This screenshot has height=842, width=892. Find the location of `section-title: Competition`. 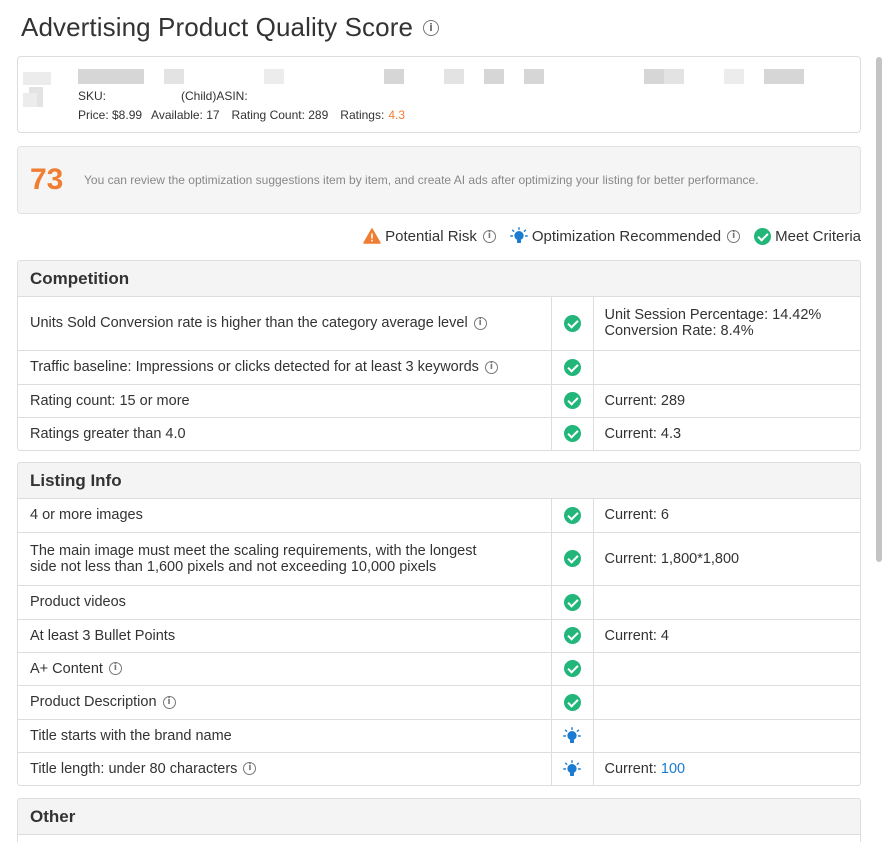

section-title: Competition is located at coordinates (439, 279).